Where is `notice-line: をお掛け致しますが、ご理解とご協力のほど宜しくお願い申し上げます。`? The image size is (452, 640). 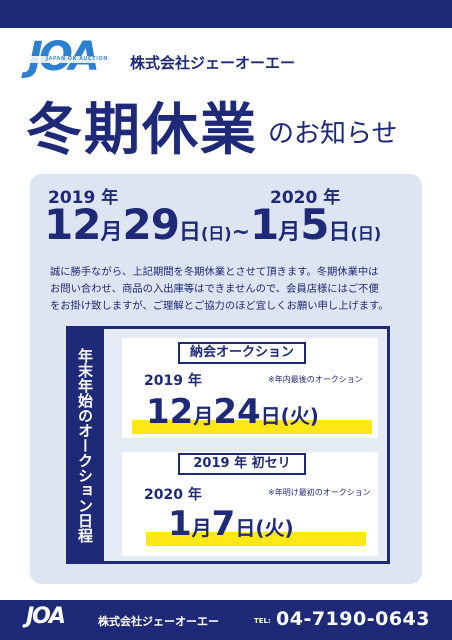 notice-line: をお掛け致しますが、ご理解とご協力のほど宜しくお願い申し上げます。 is located at coordinates (219, 306).